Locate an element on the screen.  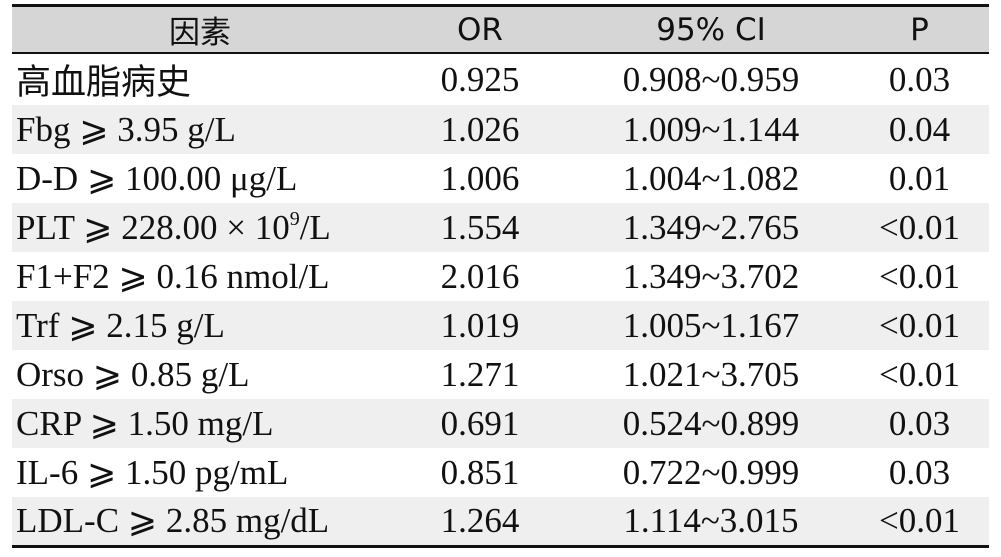
ci-cell: 1.349~3.702 is located at coordinates (711, 276).